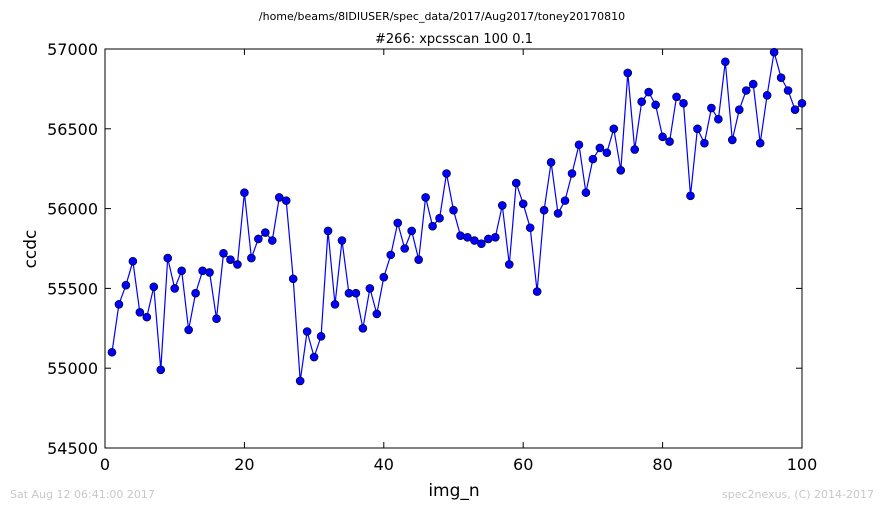  What do you see at coordinates (798, 494) in the screenshot?
I see `footer-credit: spec2nexus, (C) 2014-2017` at bounding box center [798, 494].